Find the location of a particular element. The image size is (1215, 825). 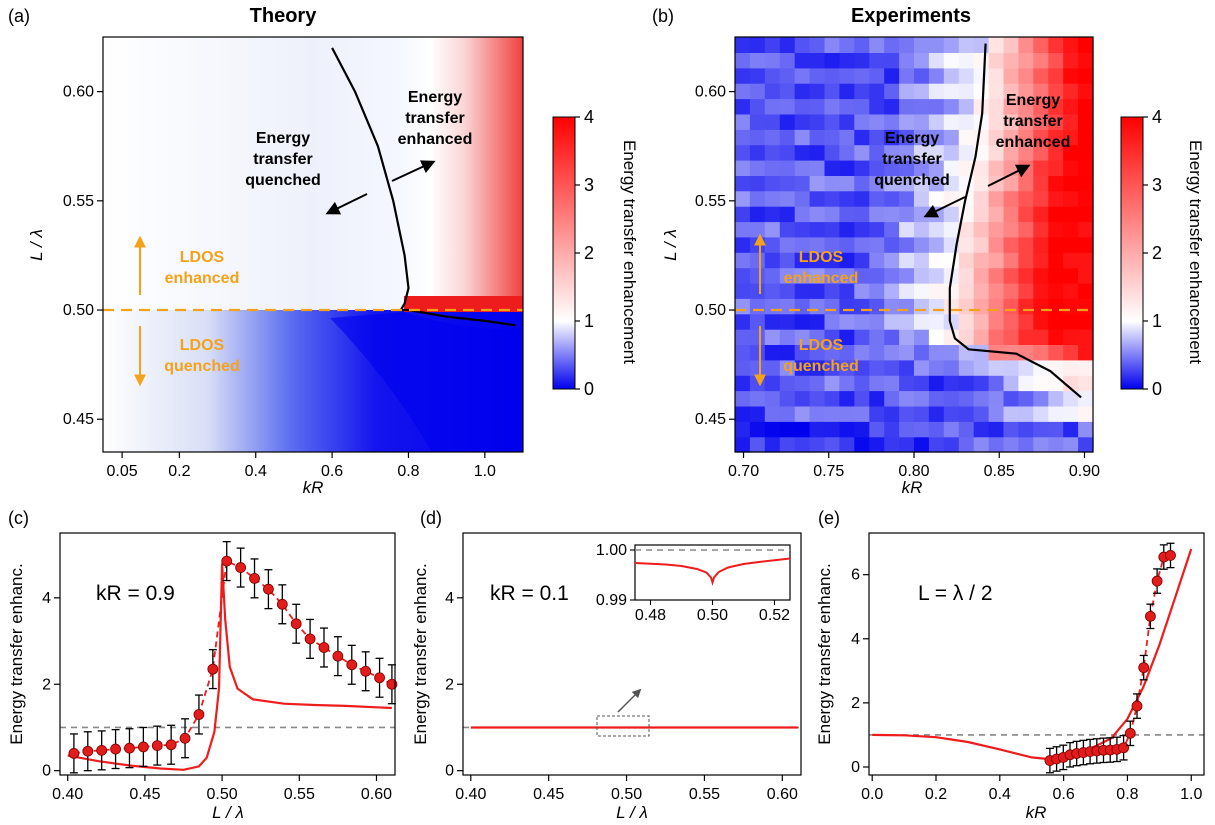

colorbar-a-bar is located at coordinates (564, 253).